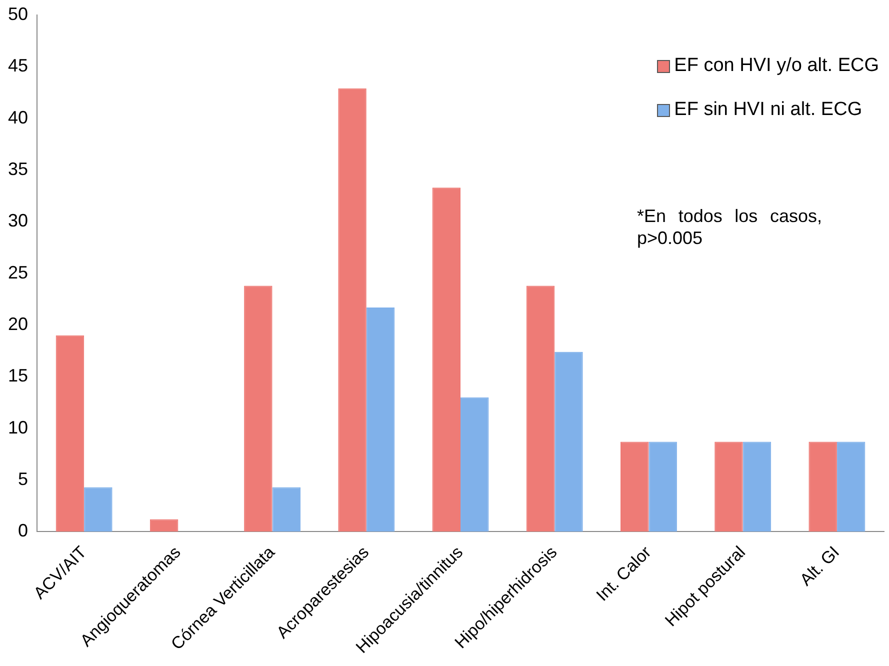 This screenshot has width=889, height=666. Describe the element at coordinates (18, 14) in the screenshot. I see `y-tick-label: 50` at that location.